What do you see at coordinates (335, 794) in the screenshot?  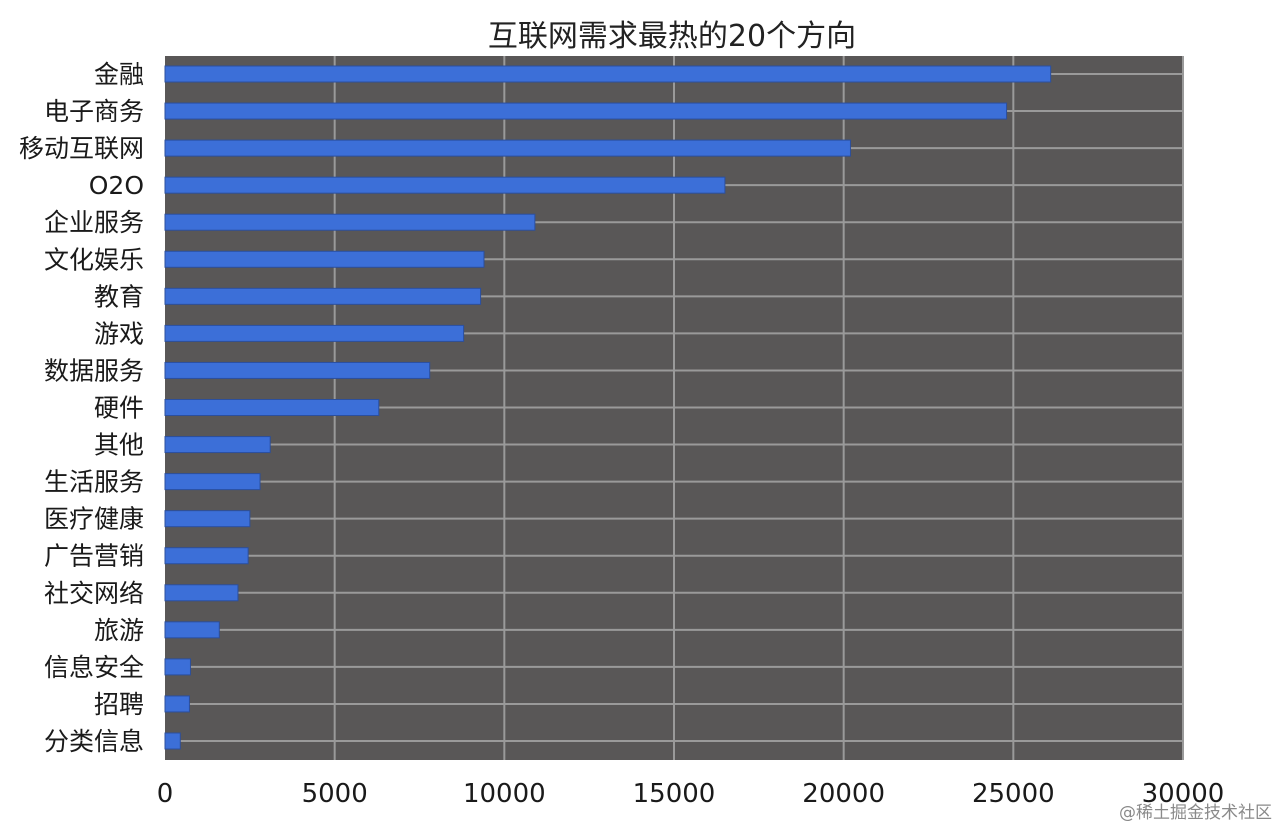 I see `x-tick-label: 5000` at bounding box center [335, 794].